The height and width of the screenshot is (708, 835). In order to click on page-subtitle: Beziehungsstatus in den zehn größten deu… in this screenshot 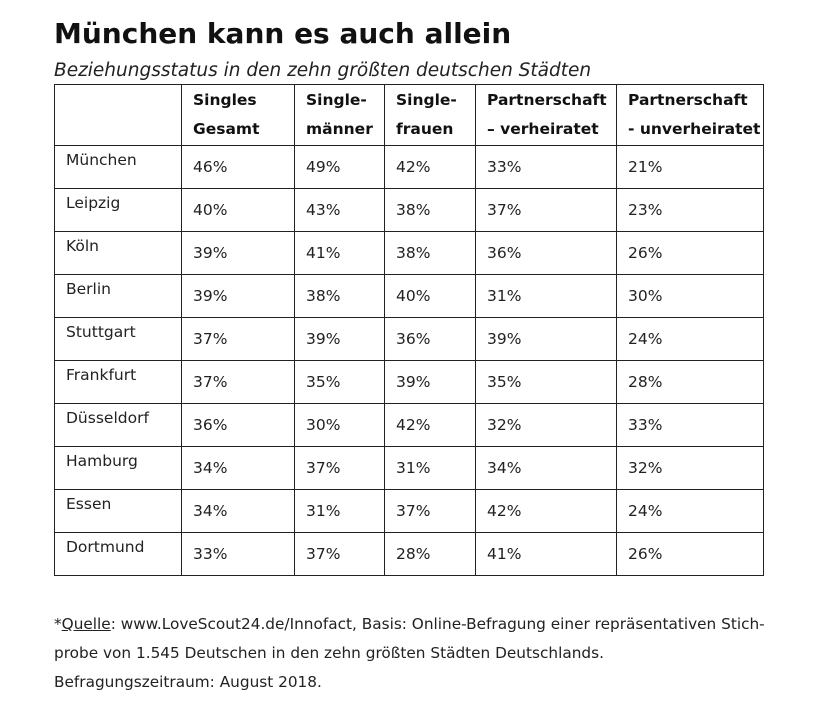, I will do `click(323, 70)`.